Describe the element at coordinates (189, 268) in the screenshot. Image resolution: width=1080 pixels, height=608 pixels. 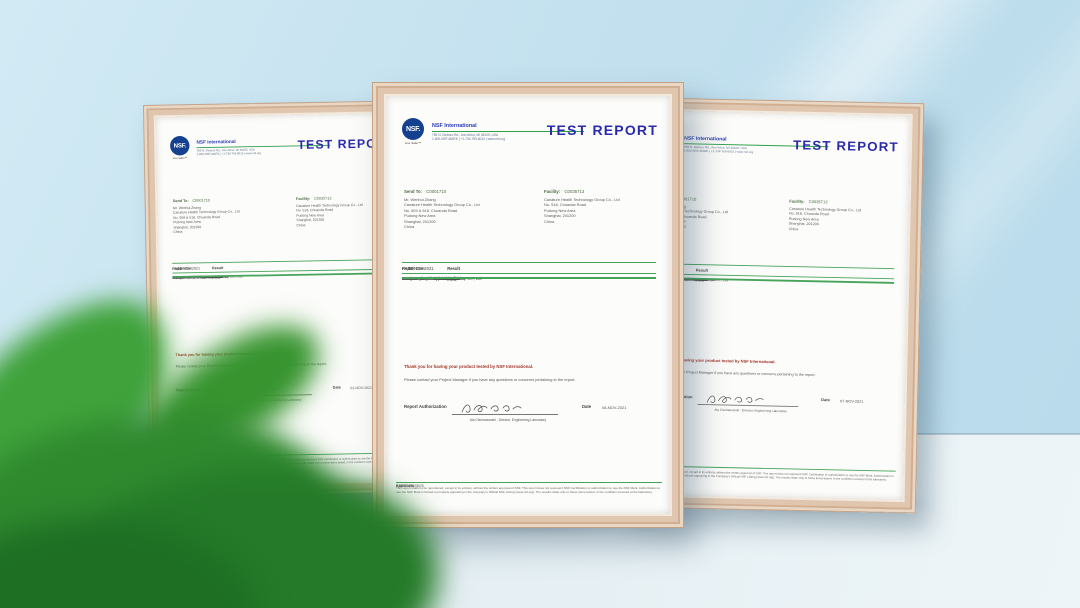
I see `report-date-value: 01-NOV-2021` at that location.